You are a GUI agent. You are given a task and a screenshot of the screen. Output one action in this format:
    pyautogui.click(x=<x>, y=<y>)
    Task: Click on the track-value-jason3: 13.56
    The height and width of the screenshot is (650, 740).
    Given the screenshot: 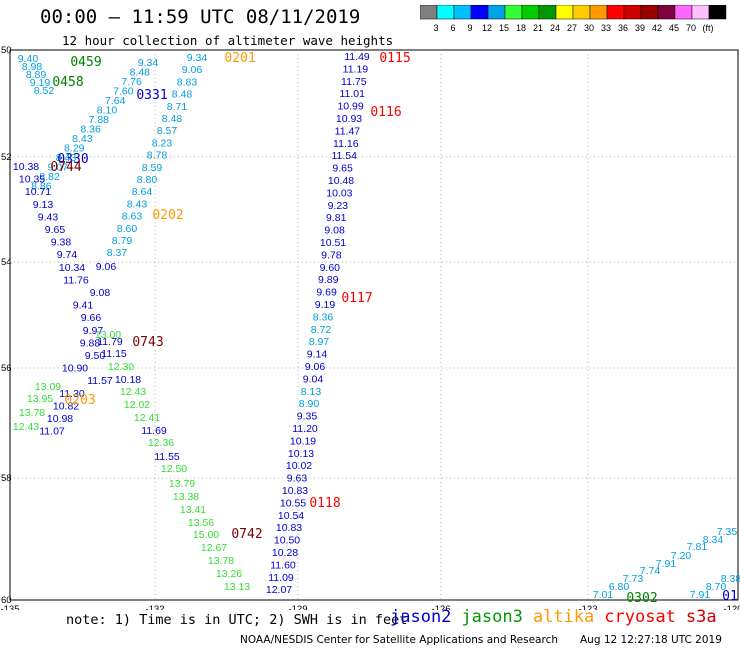 What is the action you would take?
    pyautogui.click(x=201, y=523)
    